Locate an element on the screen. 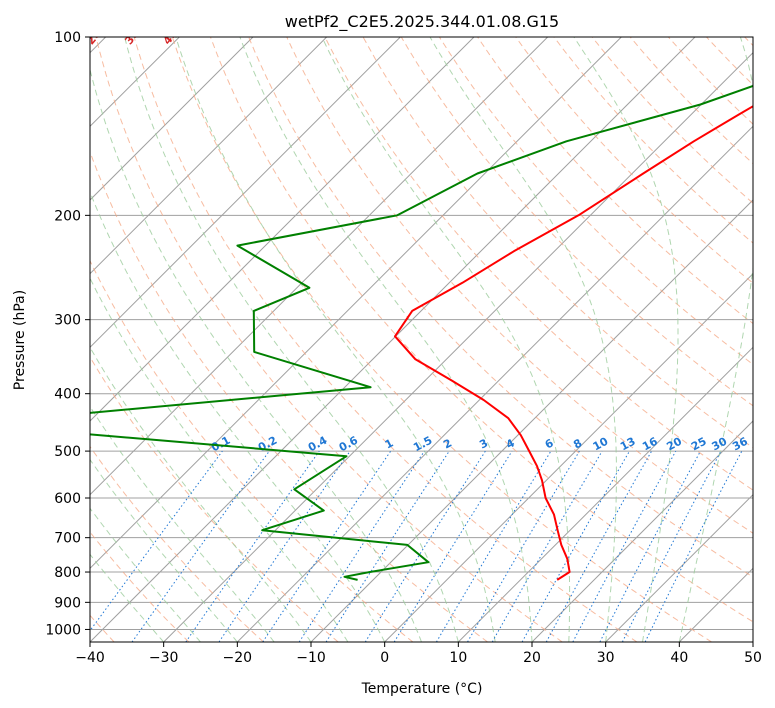  dry-adiabat-label: 20 is located at coordinates (94, 37).